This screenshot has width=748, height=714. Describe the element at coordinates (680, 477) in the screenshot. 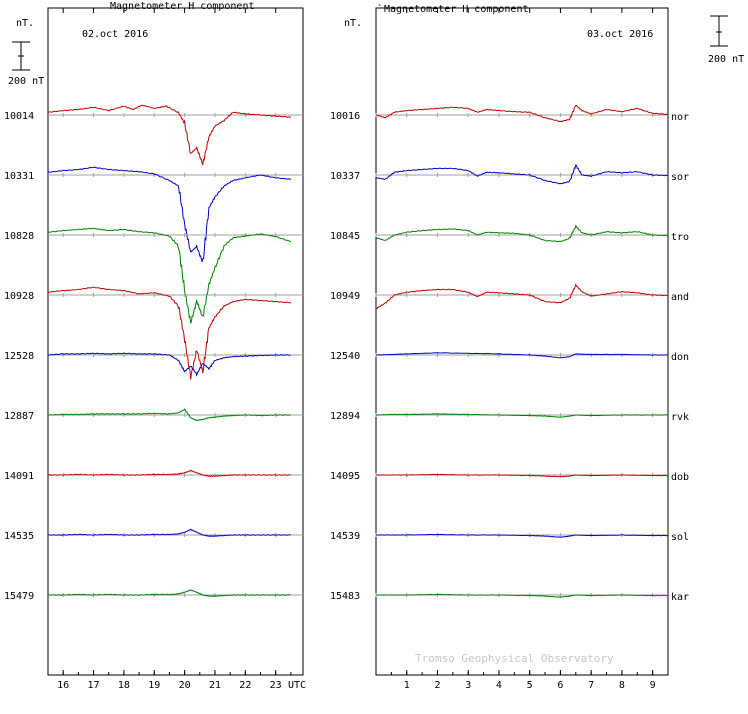

I see `station-code-label: dob` at that location.